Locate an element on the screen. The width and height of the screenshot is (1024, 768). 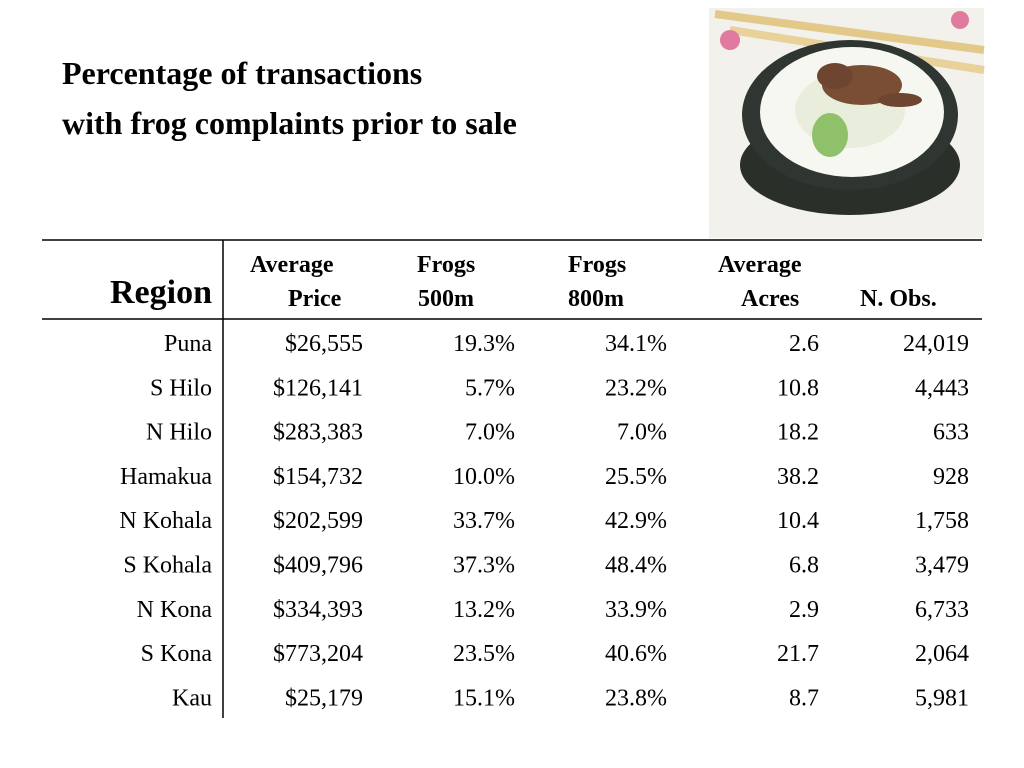
row-label: Hamakua is located at coordinates (166, 477).